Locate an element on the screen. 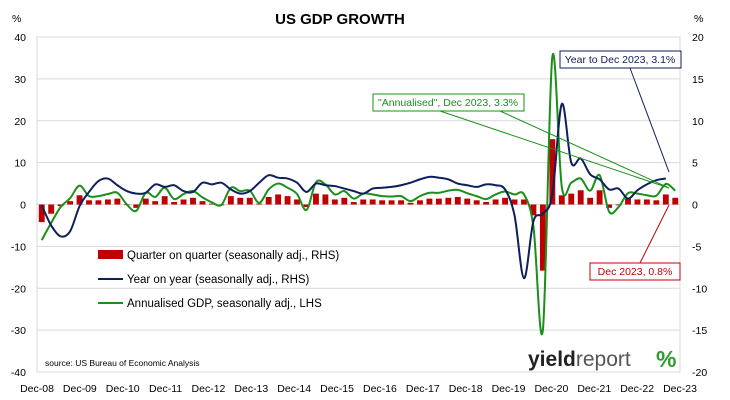  logo-text-report: report is located at coordinates (603, 359).